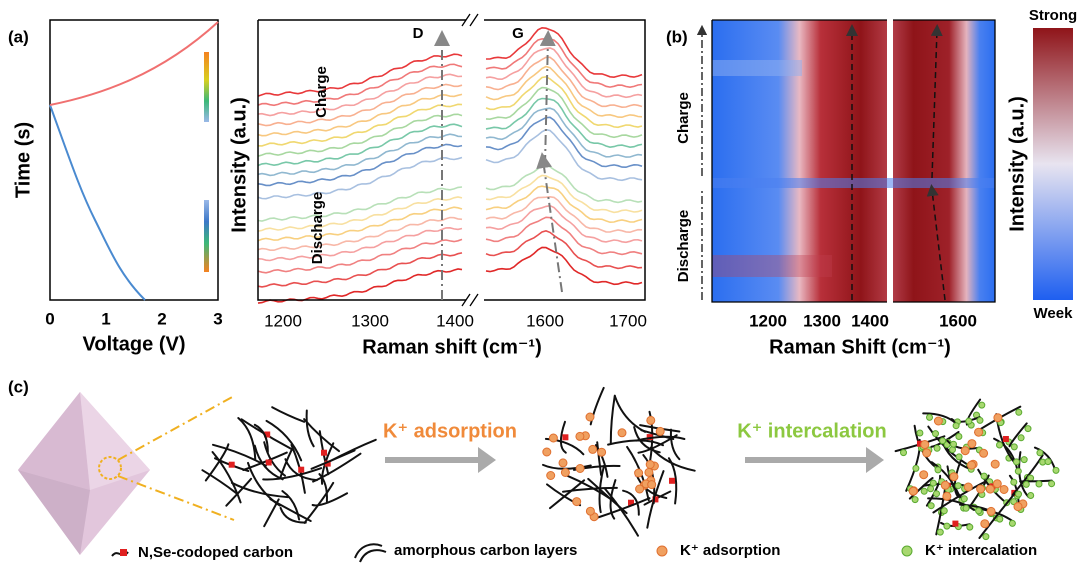  I want to click on colorbar, so click(1053, 164).